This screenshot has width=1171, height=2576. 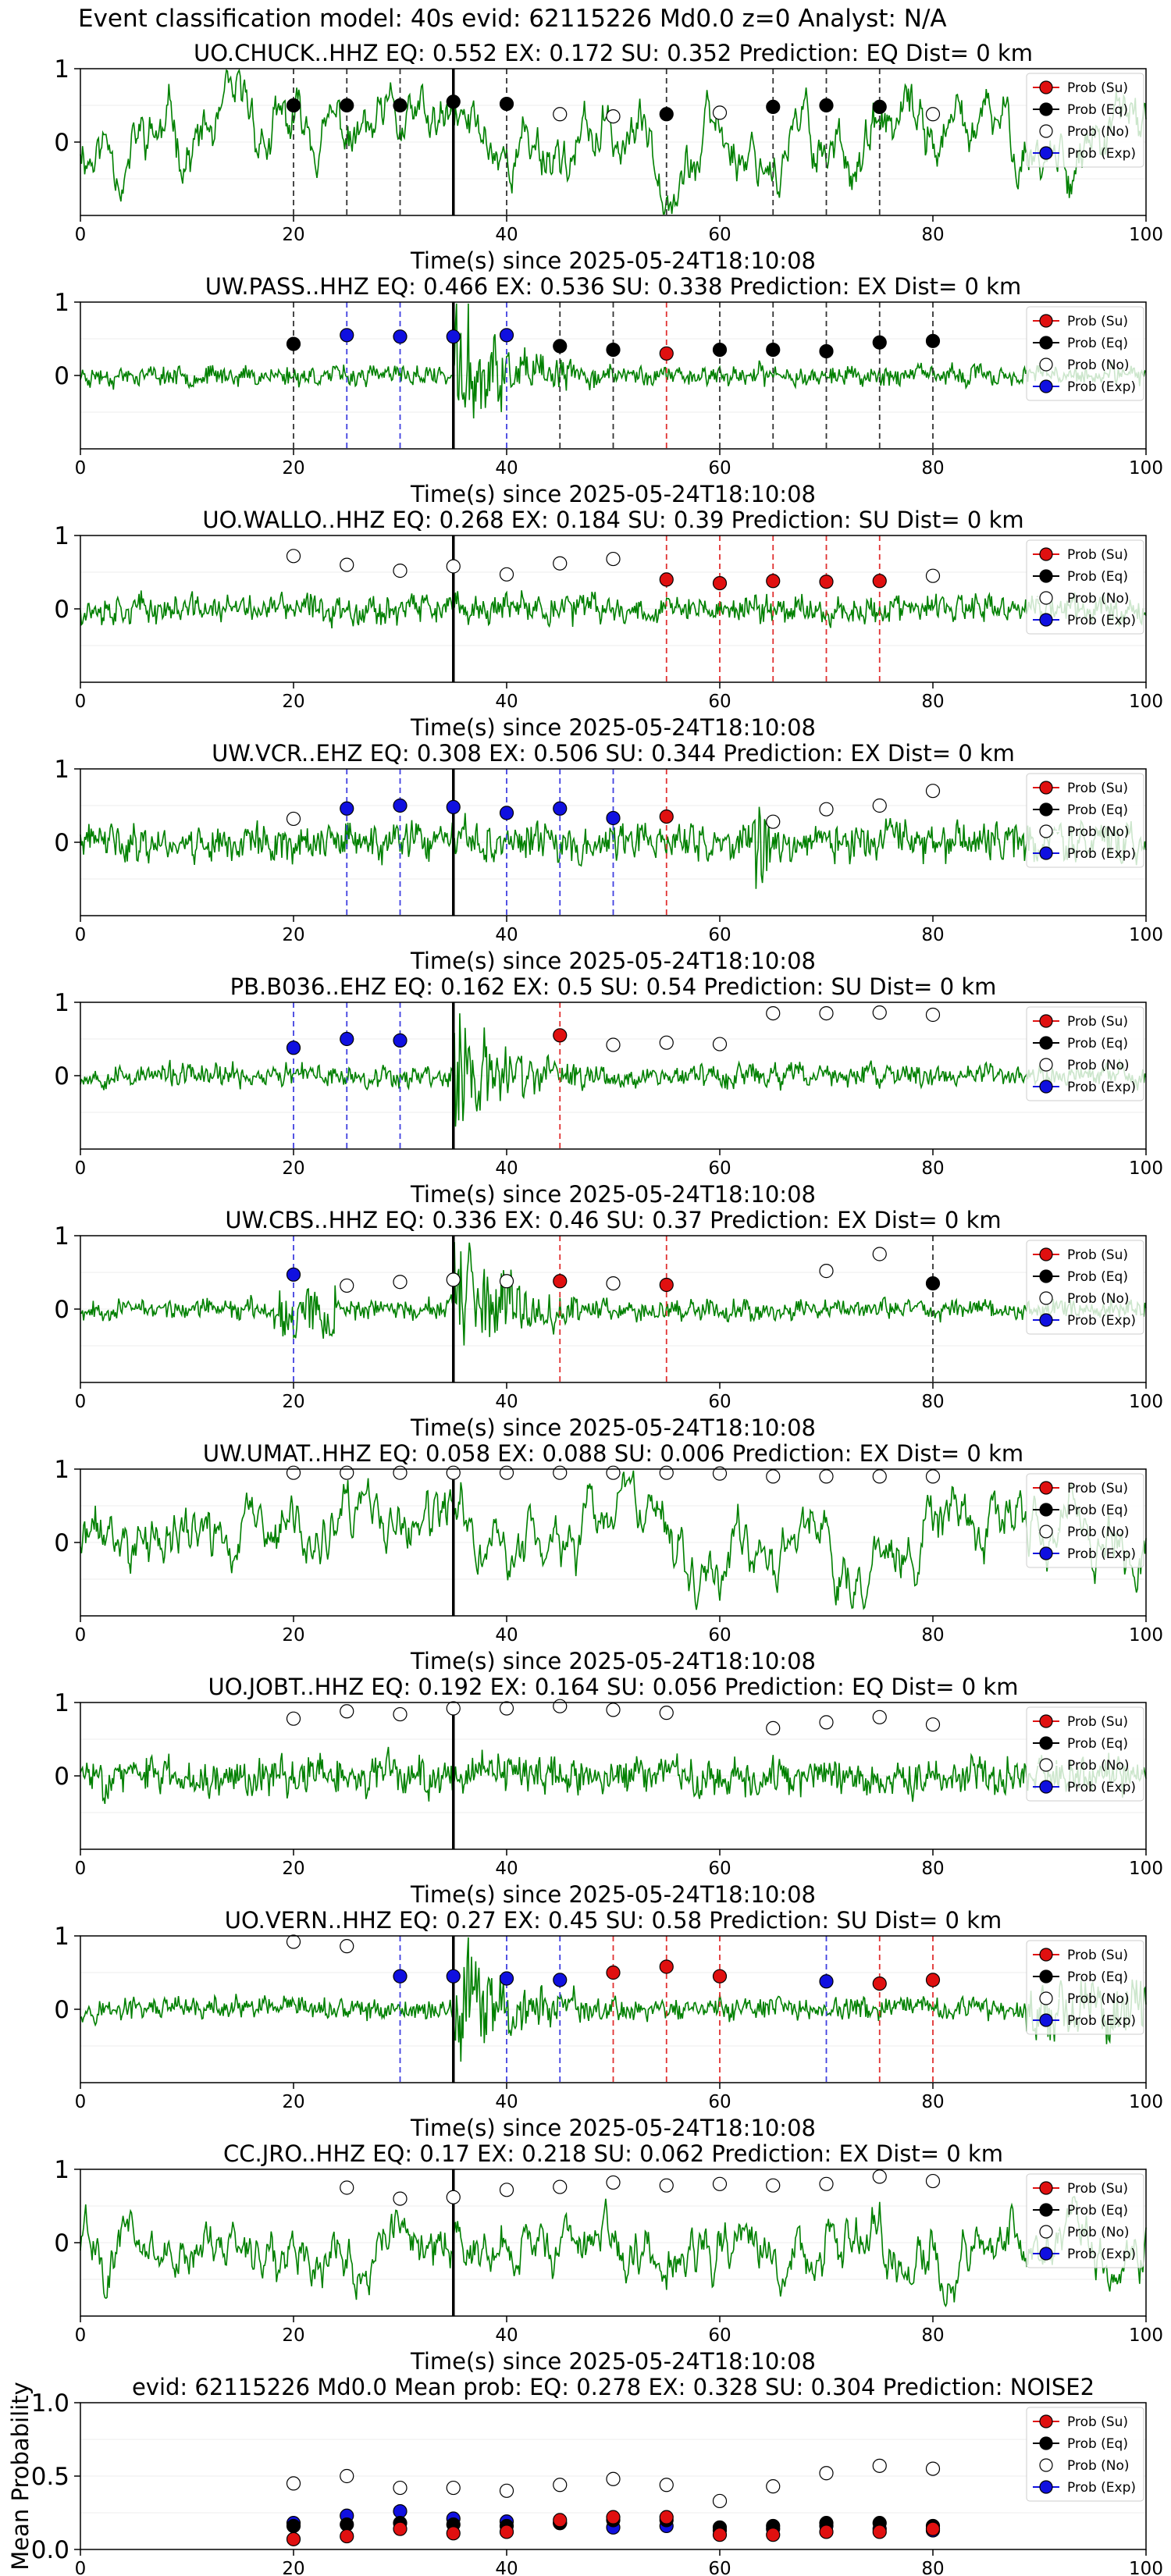 I want to click on waveform-trace, so click(x=613, y=1294).